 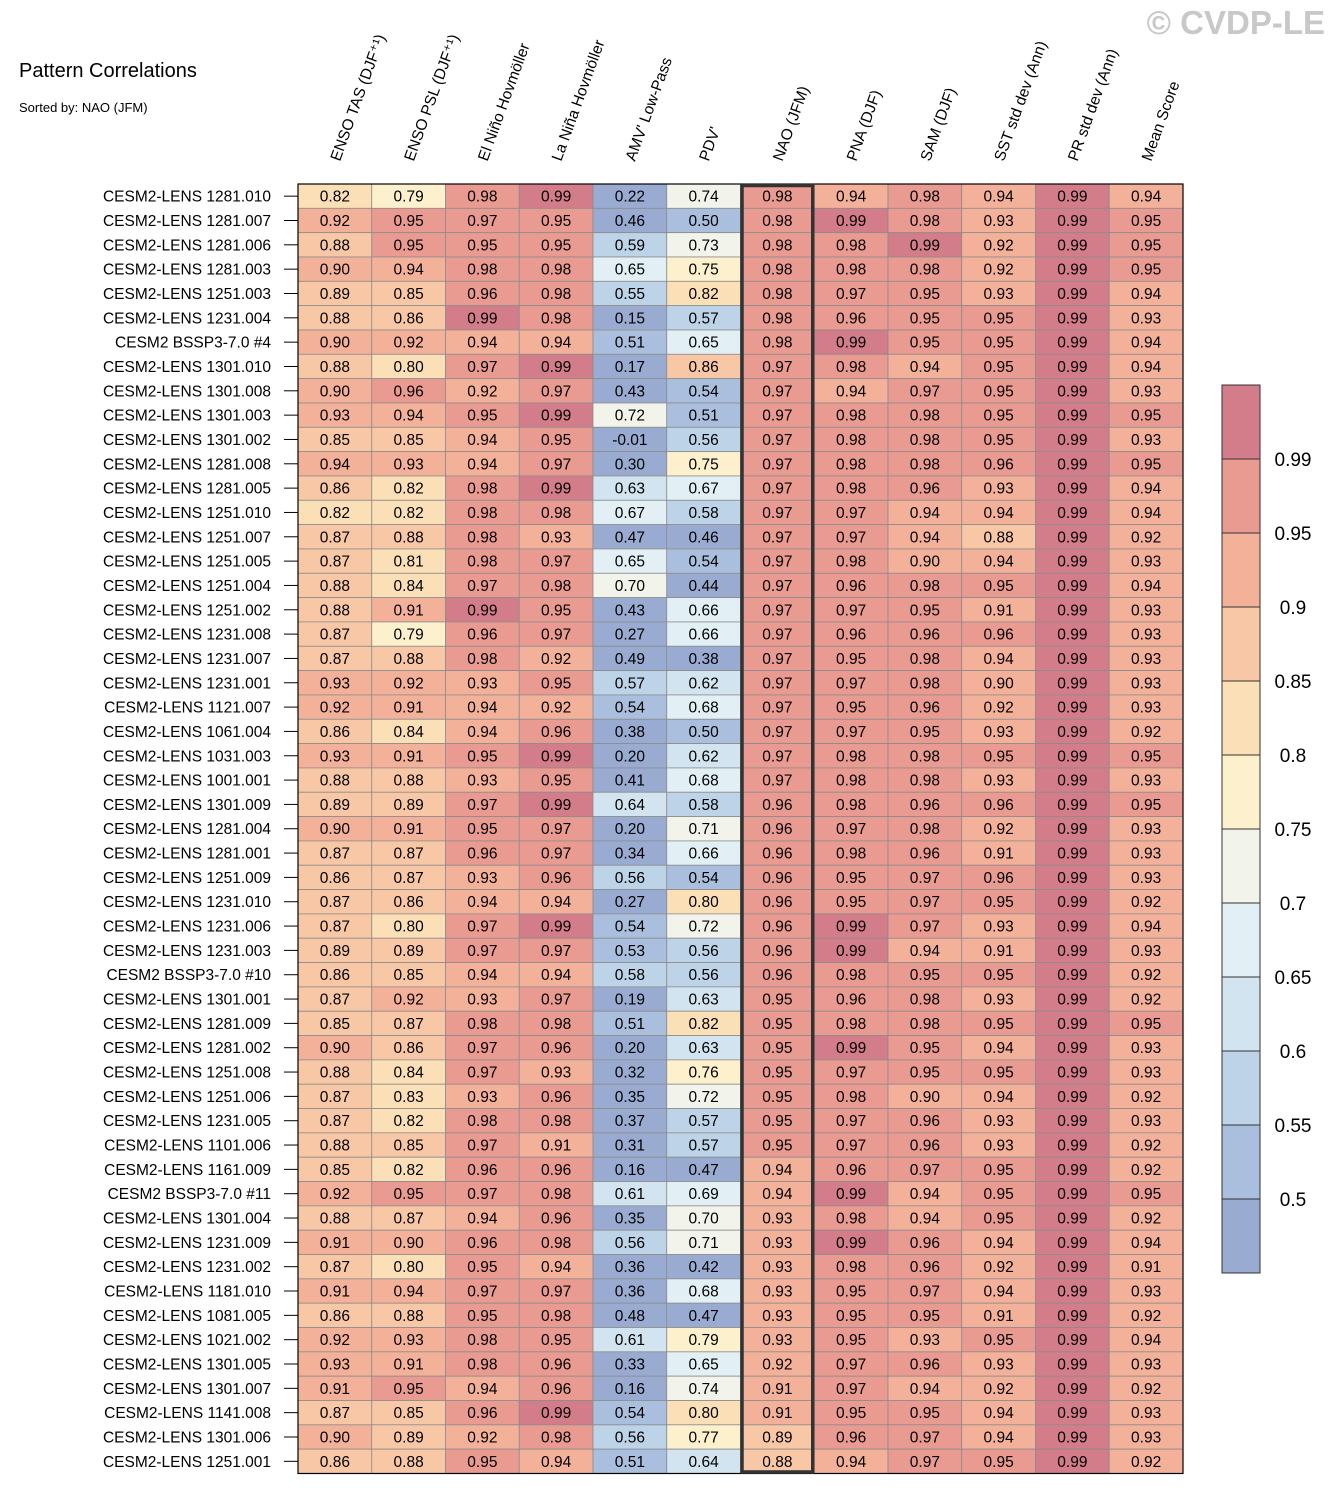 I want to click on row-label: CESM2-LENS 1301.008, so click(x=187, y=391).